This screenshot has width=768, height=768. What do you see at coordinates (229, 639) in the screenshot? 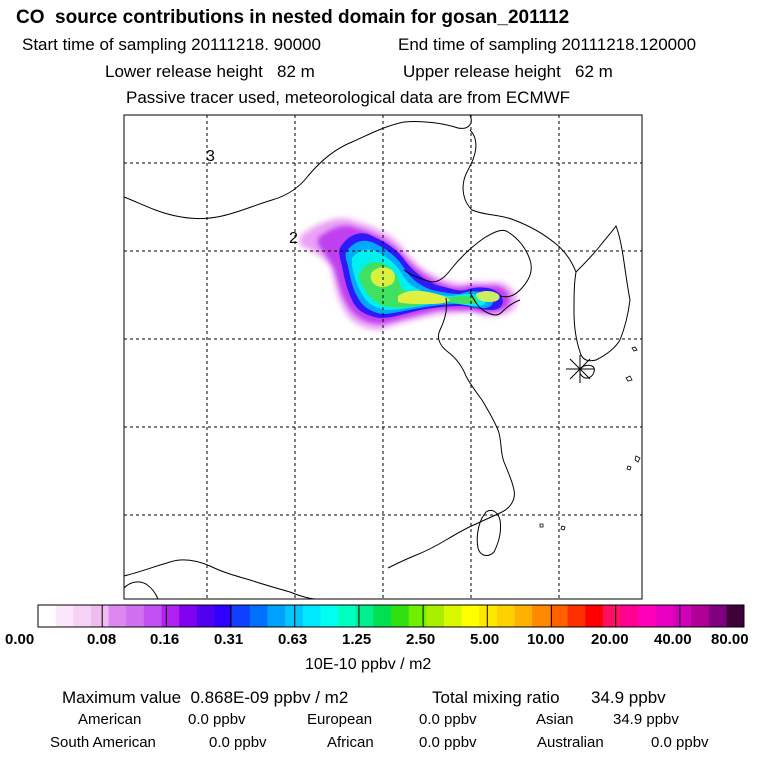
I see `colorbar-tick-label: 0.31` at bounding box center [229, 639].